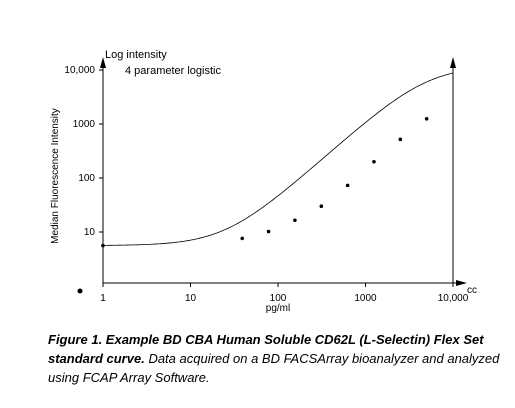  What do you see at coordinates (103, 62) in the screenshot?
I see `y-axis-arrow` at bounding box center [103, 62].